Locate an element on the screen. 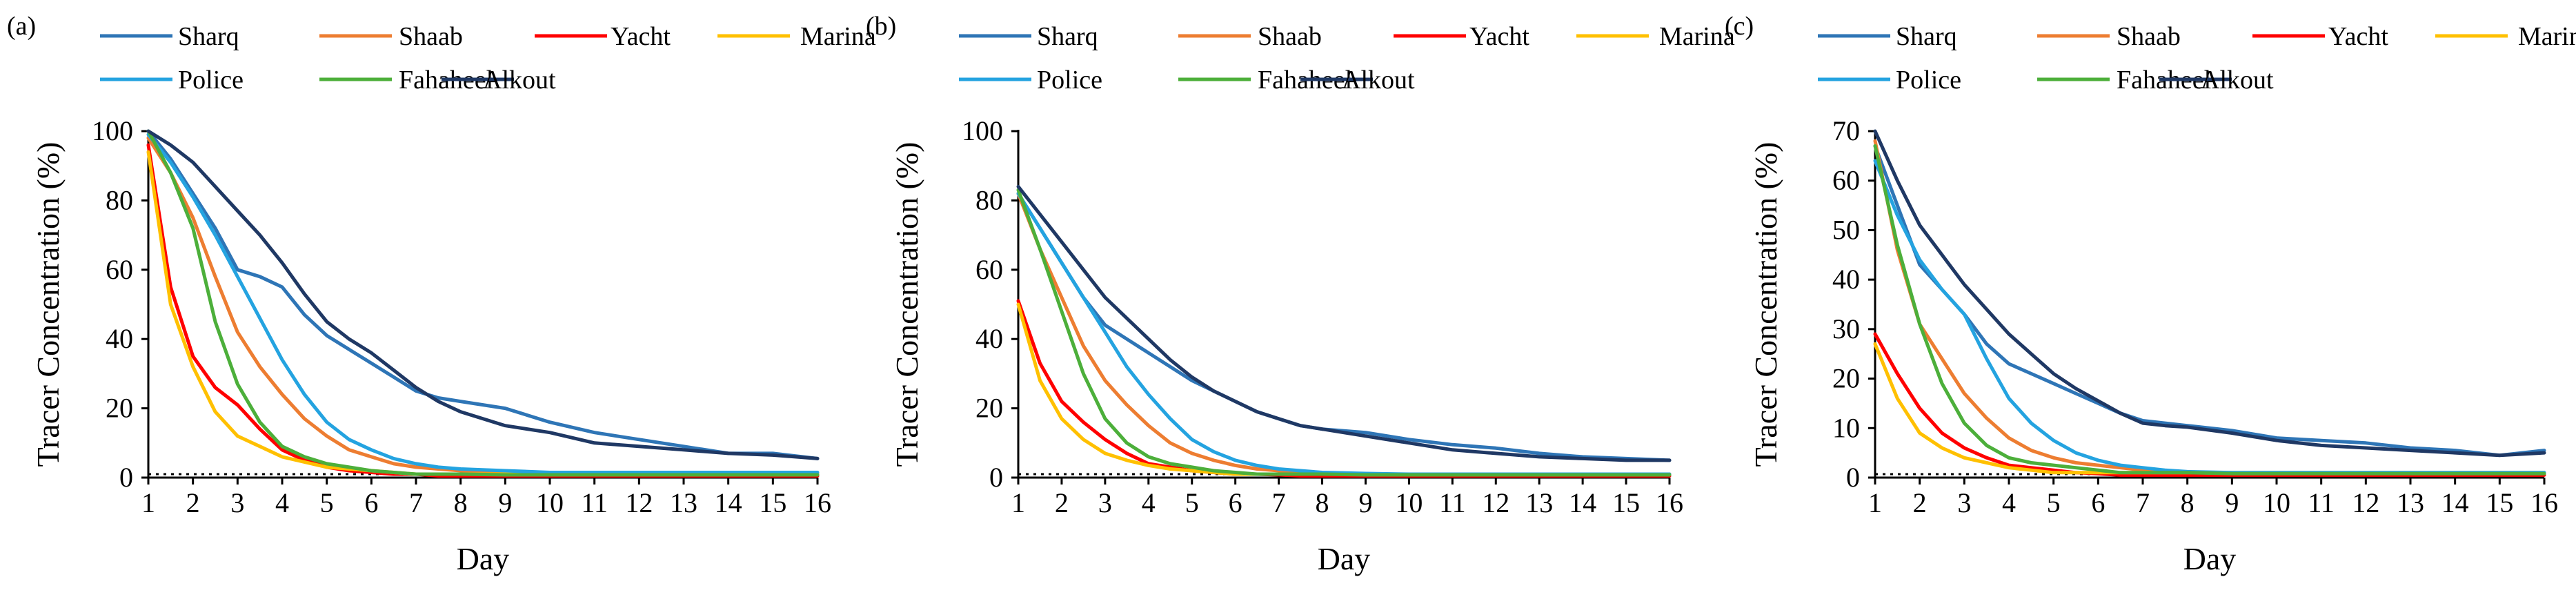  y-tick-label: 70 is located at coordinates (1846, 130).